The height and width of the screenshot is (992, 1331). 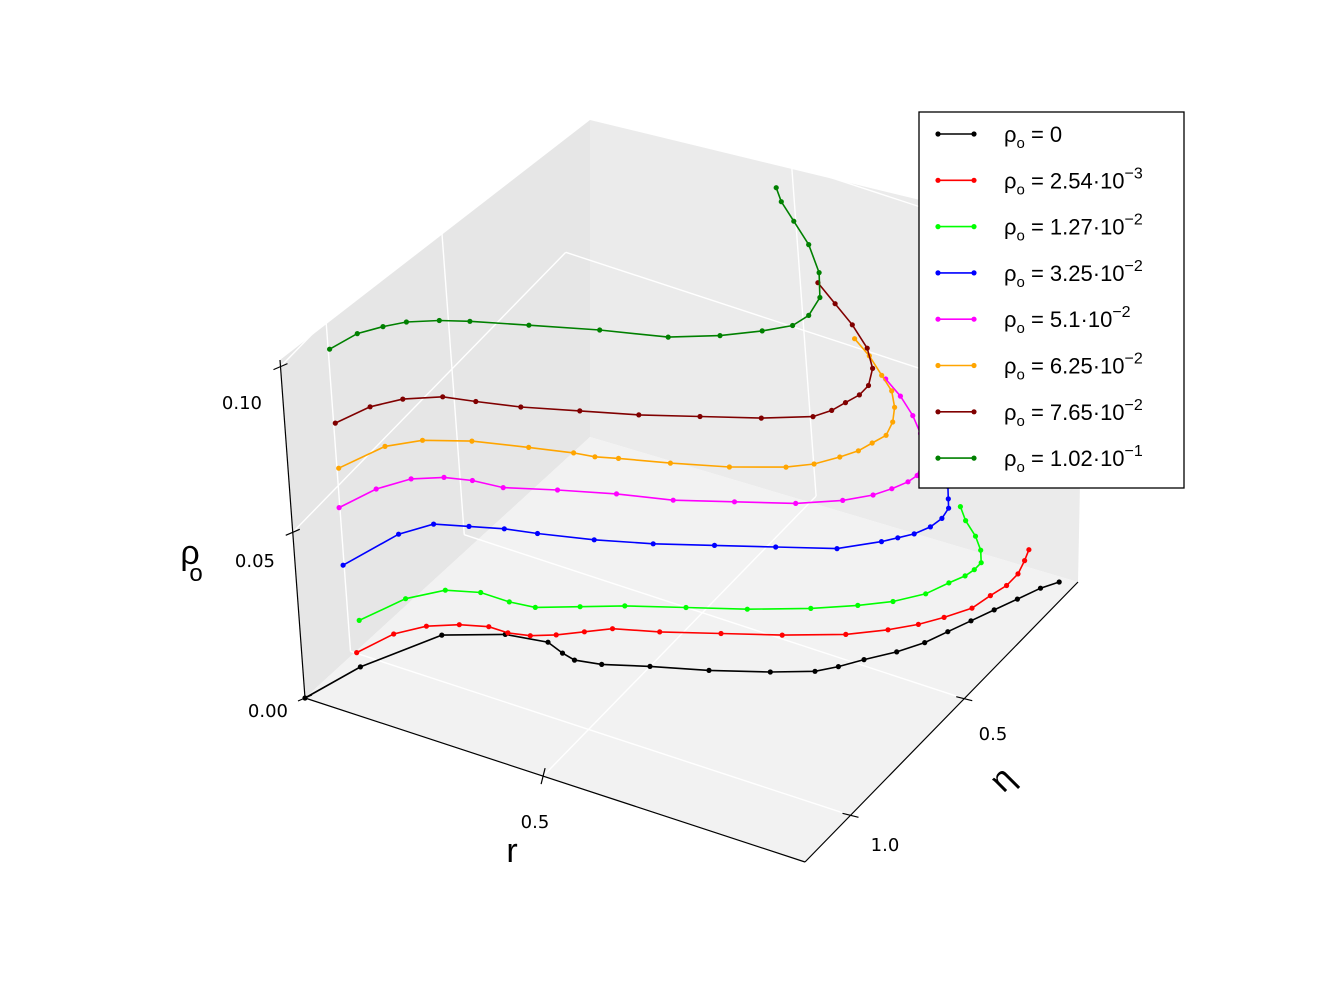 What do you see at coordinates (195, 573) in the screenshot?
I see `z-axis-label-subscript: o` at bounding box center [195, 573].